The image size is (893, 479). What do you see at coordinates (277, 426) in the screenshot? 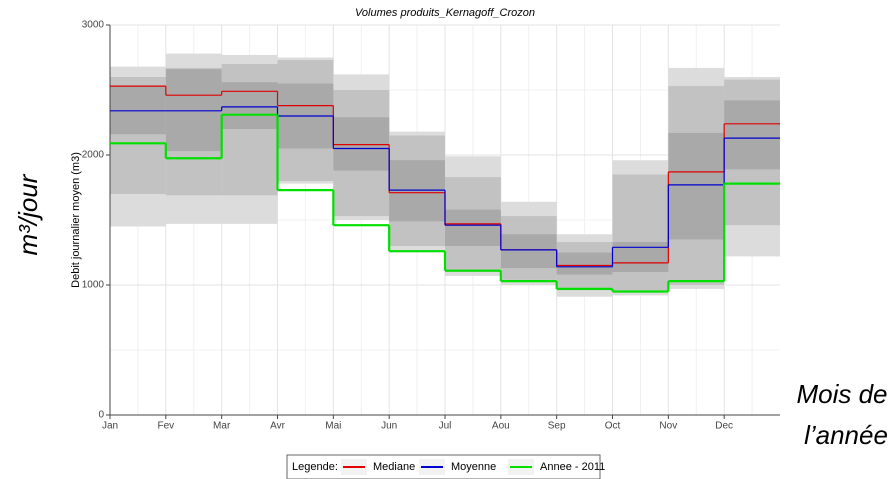
I see `x-tick-label: Avr` at bounding box center [277, 426].